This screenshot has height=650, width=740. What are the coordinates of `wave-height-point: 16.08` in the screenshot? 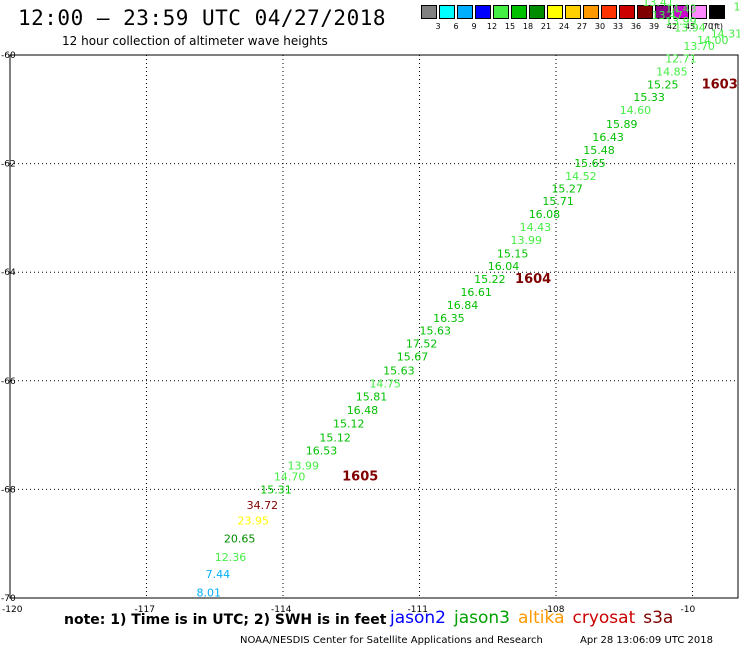 It's located at (545, 214).